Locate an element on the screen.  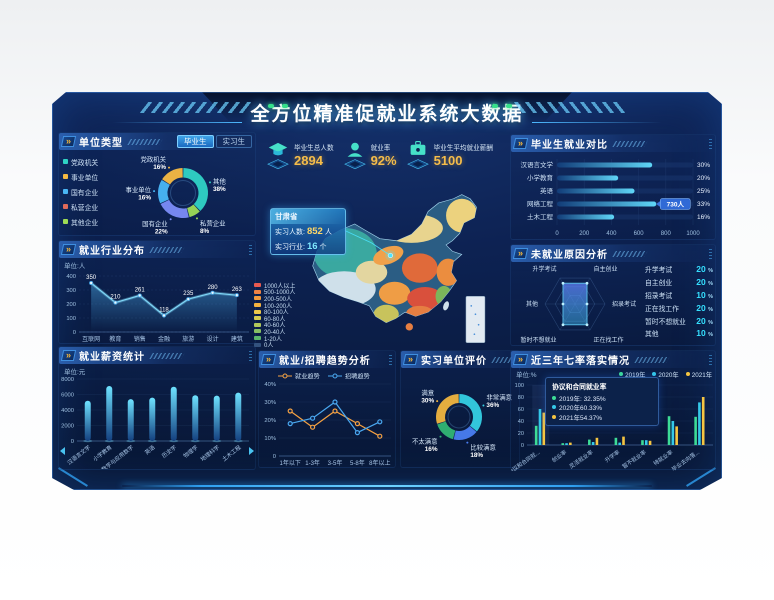
svg-text: 80 is located at coordinates (521, 398).